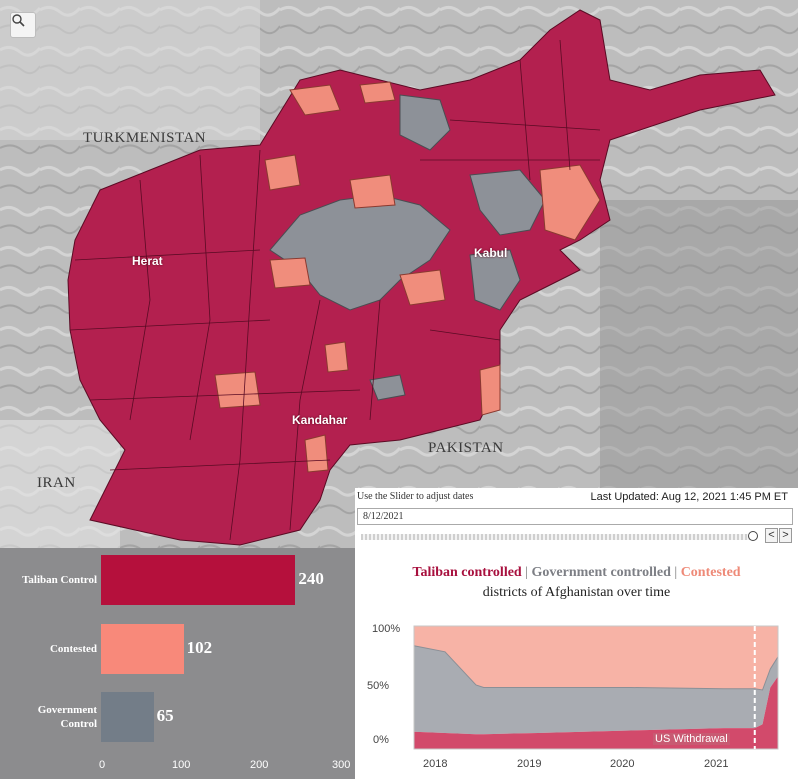  I want to click on area-series-government-controlled, so click(596, 690).